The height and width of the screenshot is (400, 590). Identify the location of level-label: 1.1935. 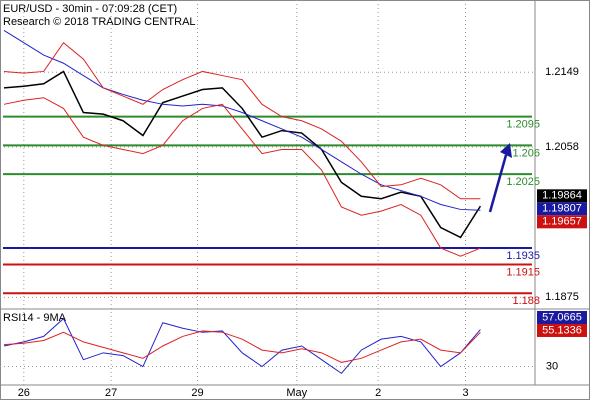
(523, 256).